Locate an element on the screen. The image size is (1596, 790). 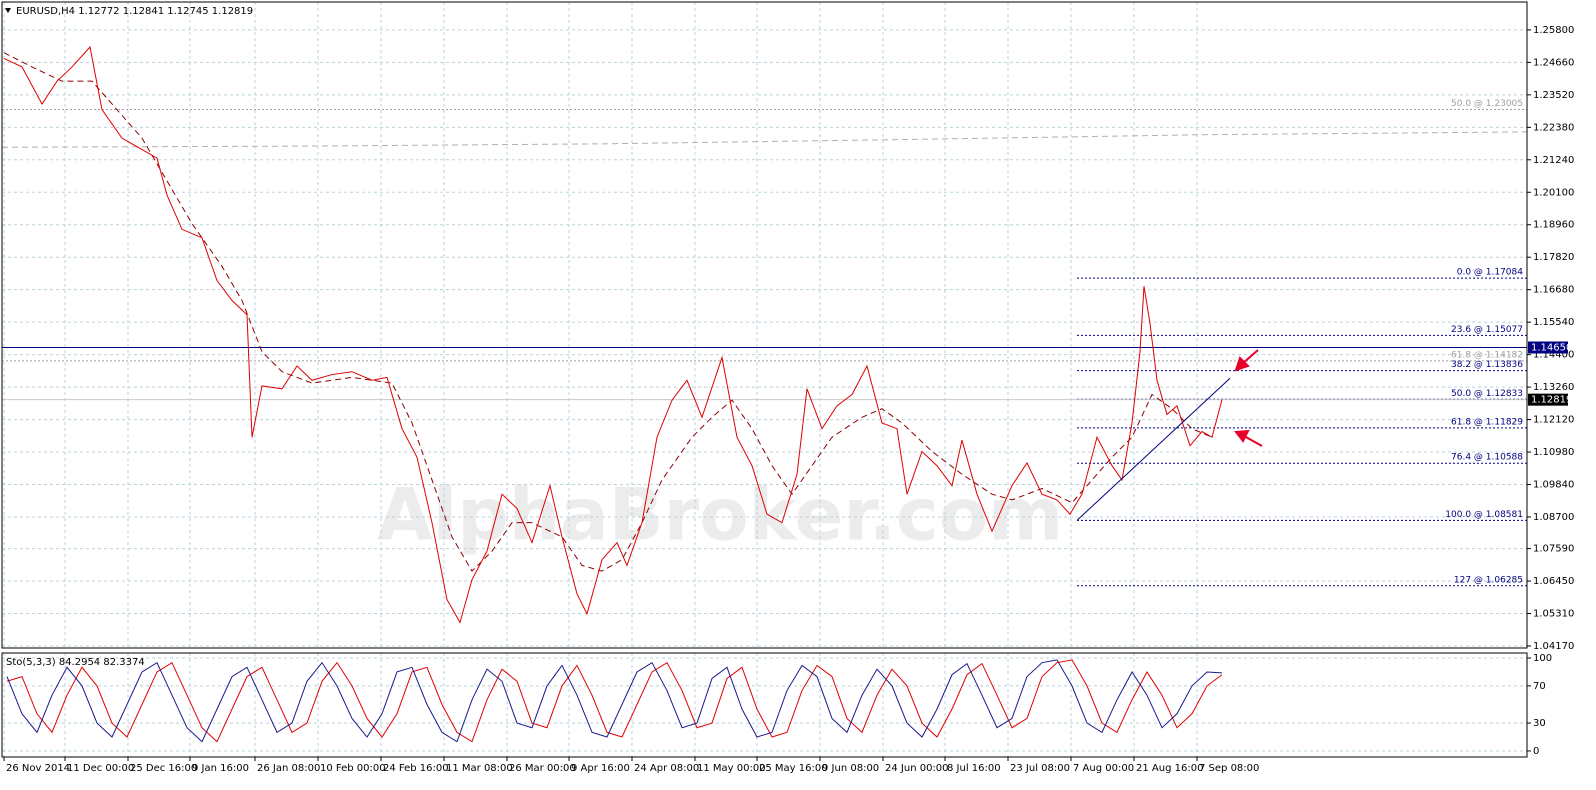
fib-label: 127 @ 1.06285 is located at coordinates (1488, 580).